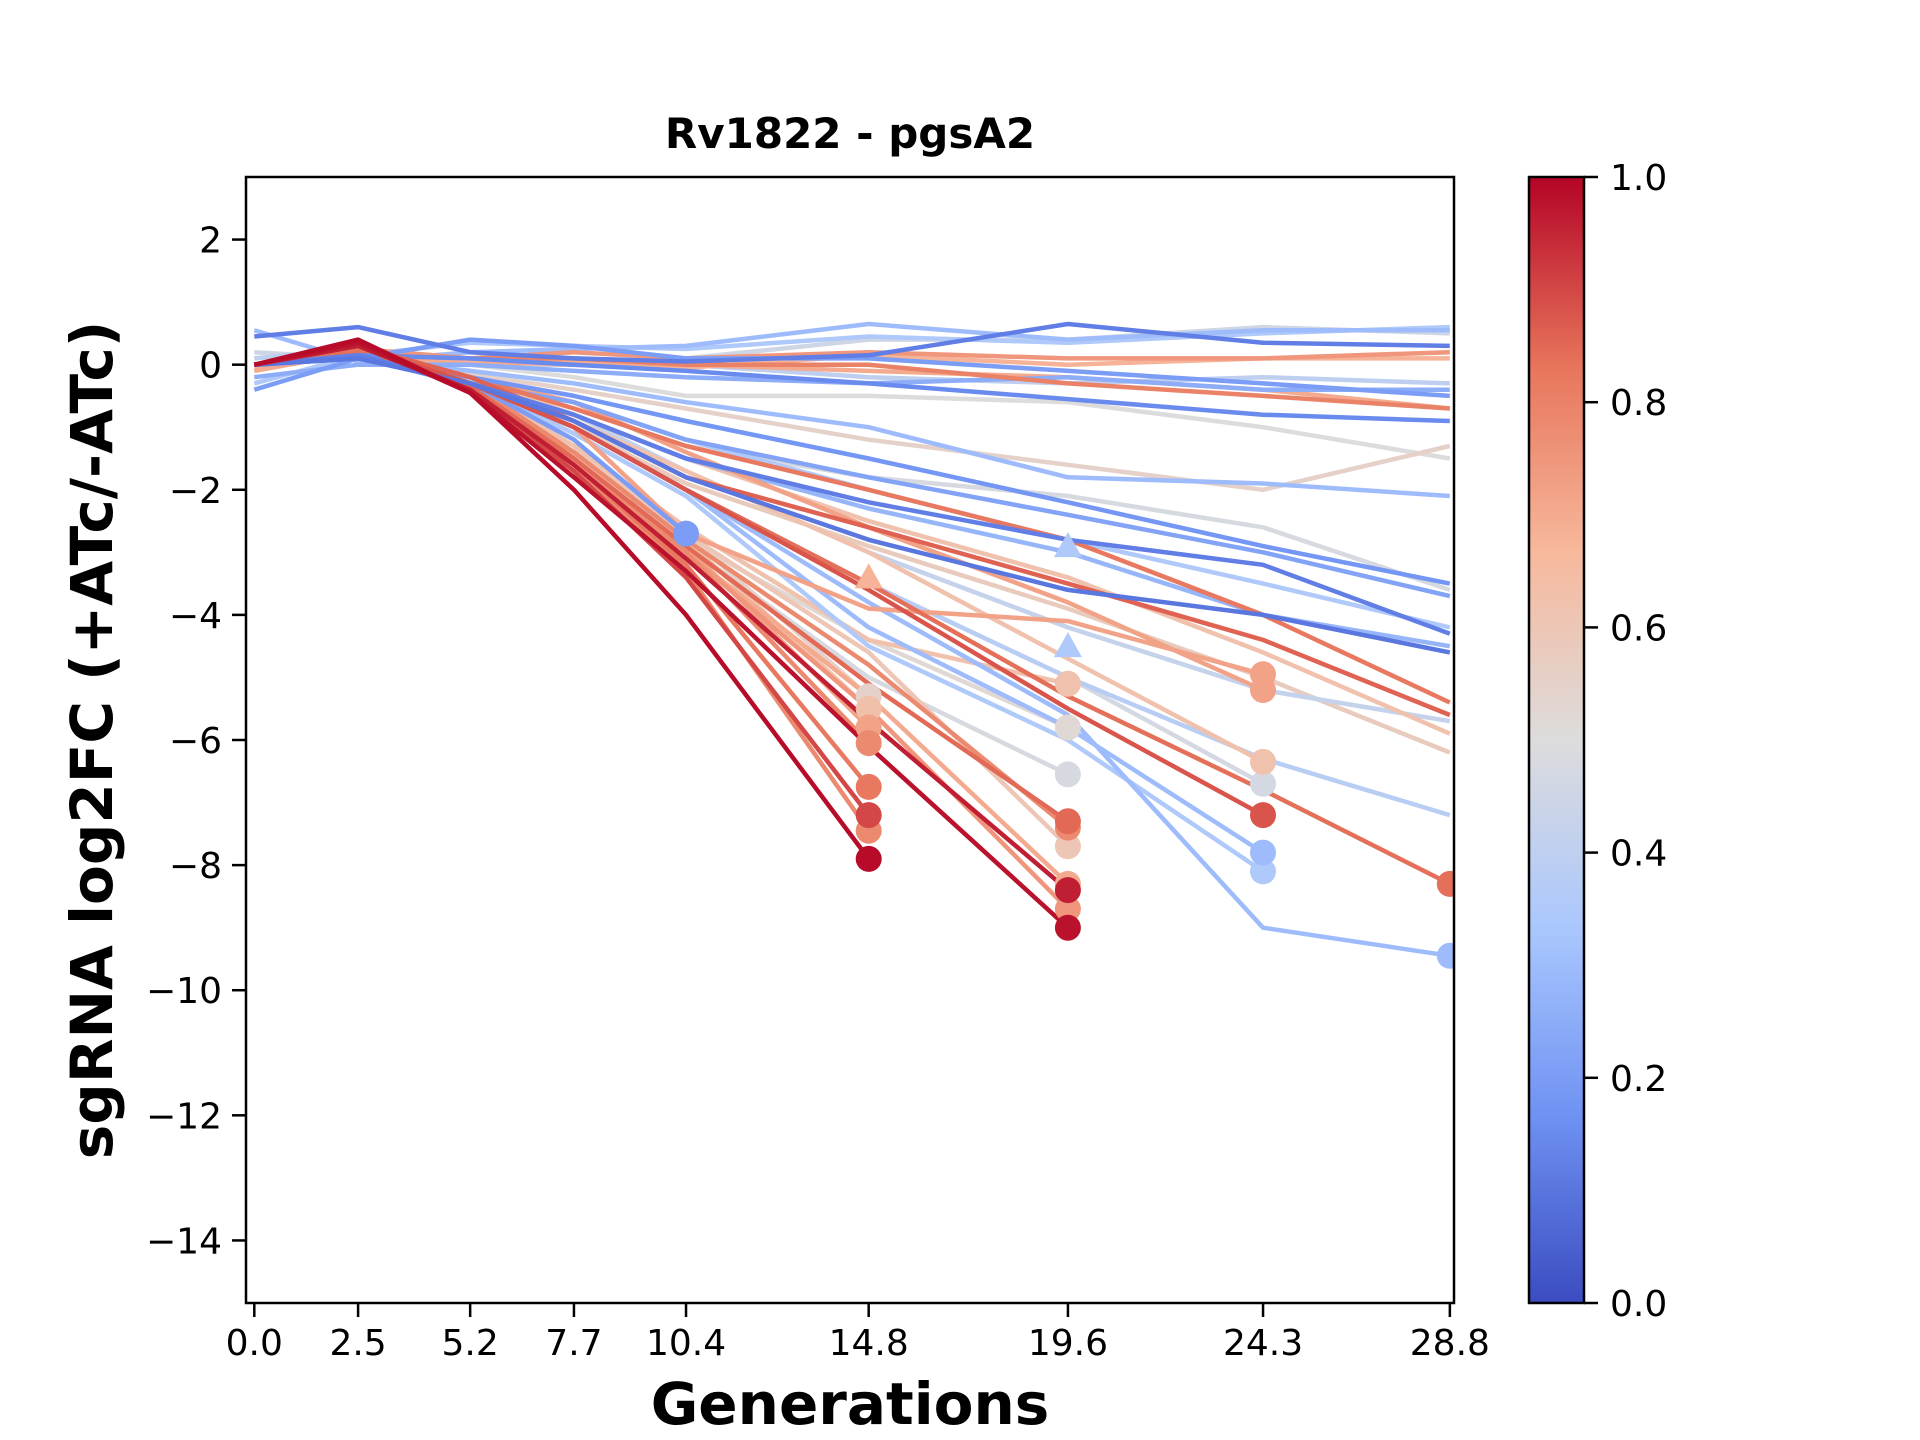 The width and height of the screenshot is (1920, 1440). I want to click on y-axis-label: sgRNA log2FC (+ATc/-ATc), so click(92, 740).